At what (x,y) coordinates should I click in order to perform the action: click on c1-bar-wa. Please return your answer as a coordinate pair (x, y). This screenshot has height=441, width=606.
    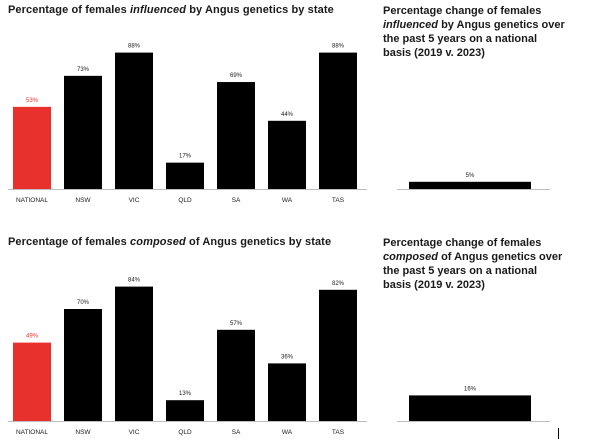
    Looking at the image, I should click on (287, 154).